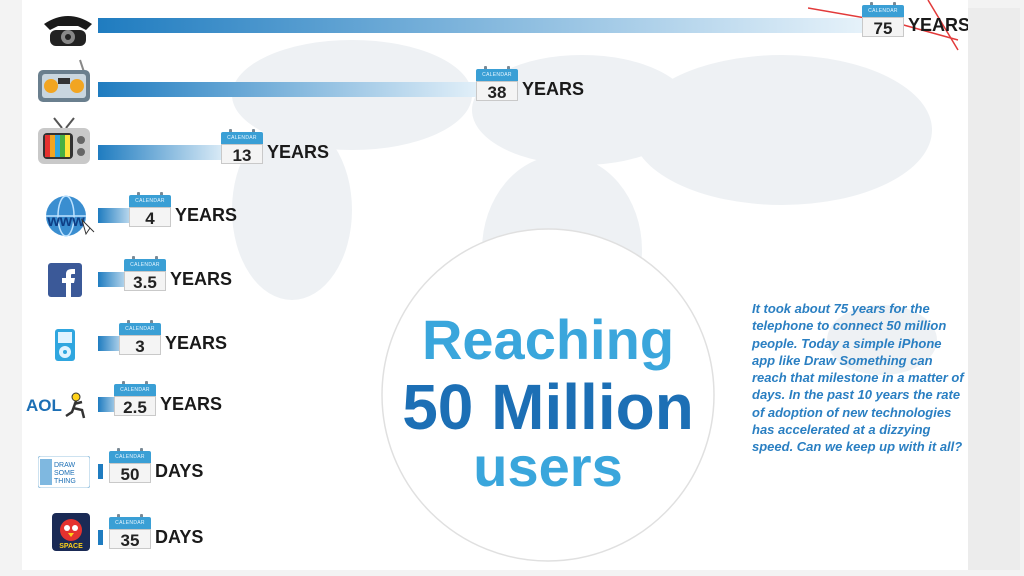  I want to click on draw-something-icon: DRAW SOME THING, so click(64, 474).